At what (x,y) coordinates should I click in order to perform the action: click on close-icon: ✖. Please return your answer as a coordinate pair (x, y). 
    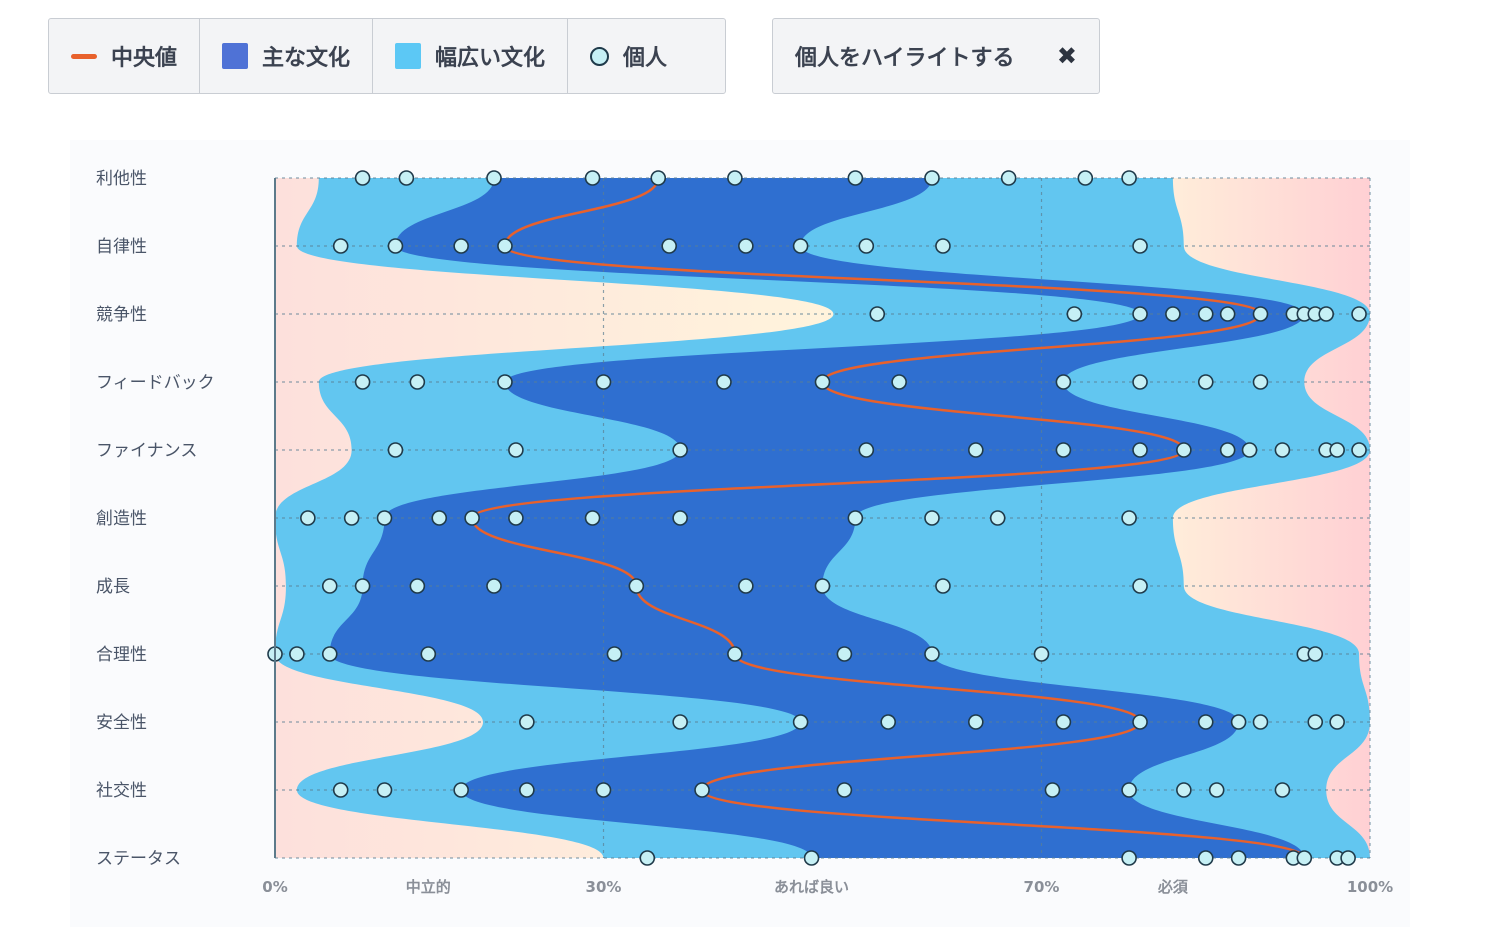
    Looking at the image, I should click on (1066, 56).